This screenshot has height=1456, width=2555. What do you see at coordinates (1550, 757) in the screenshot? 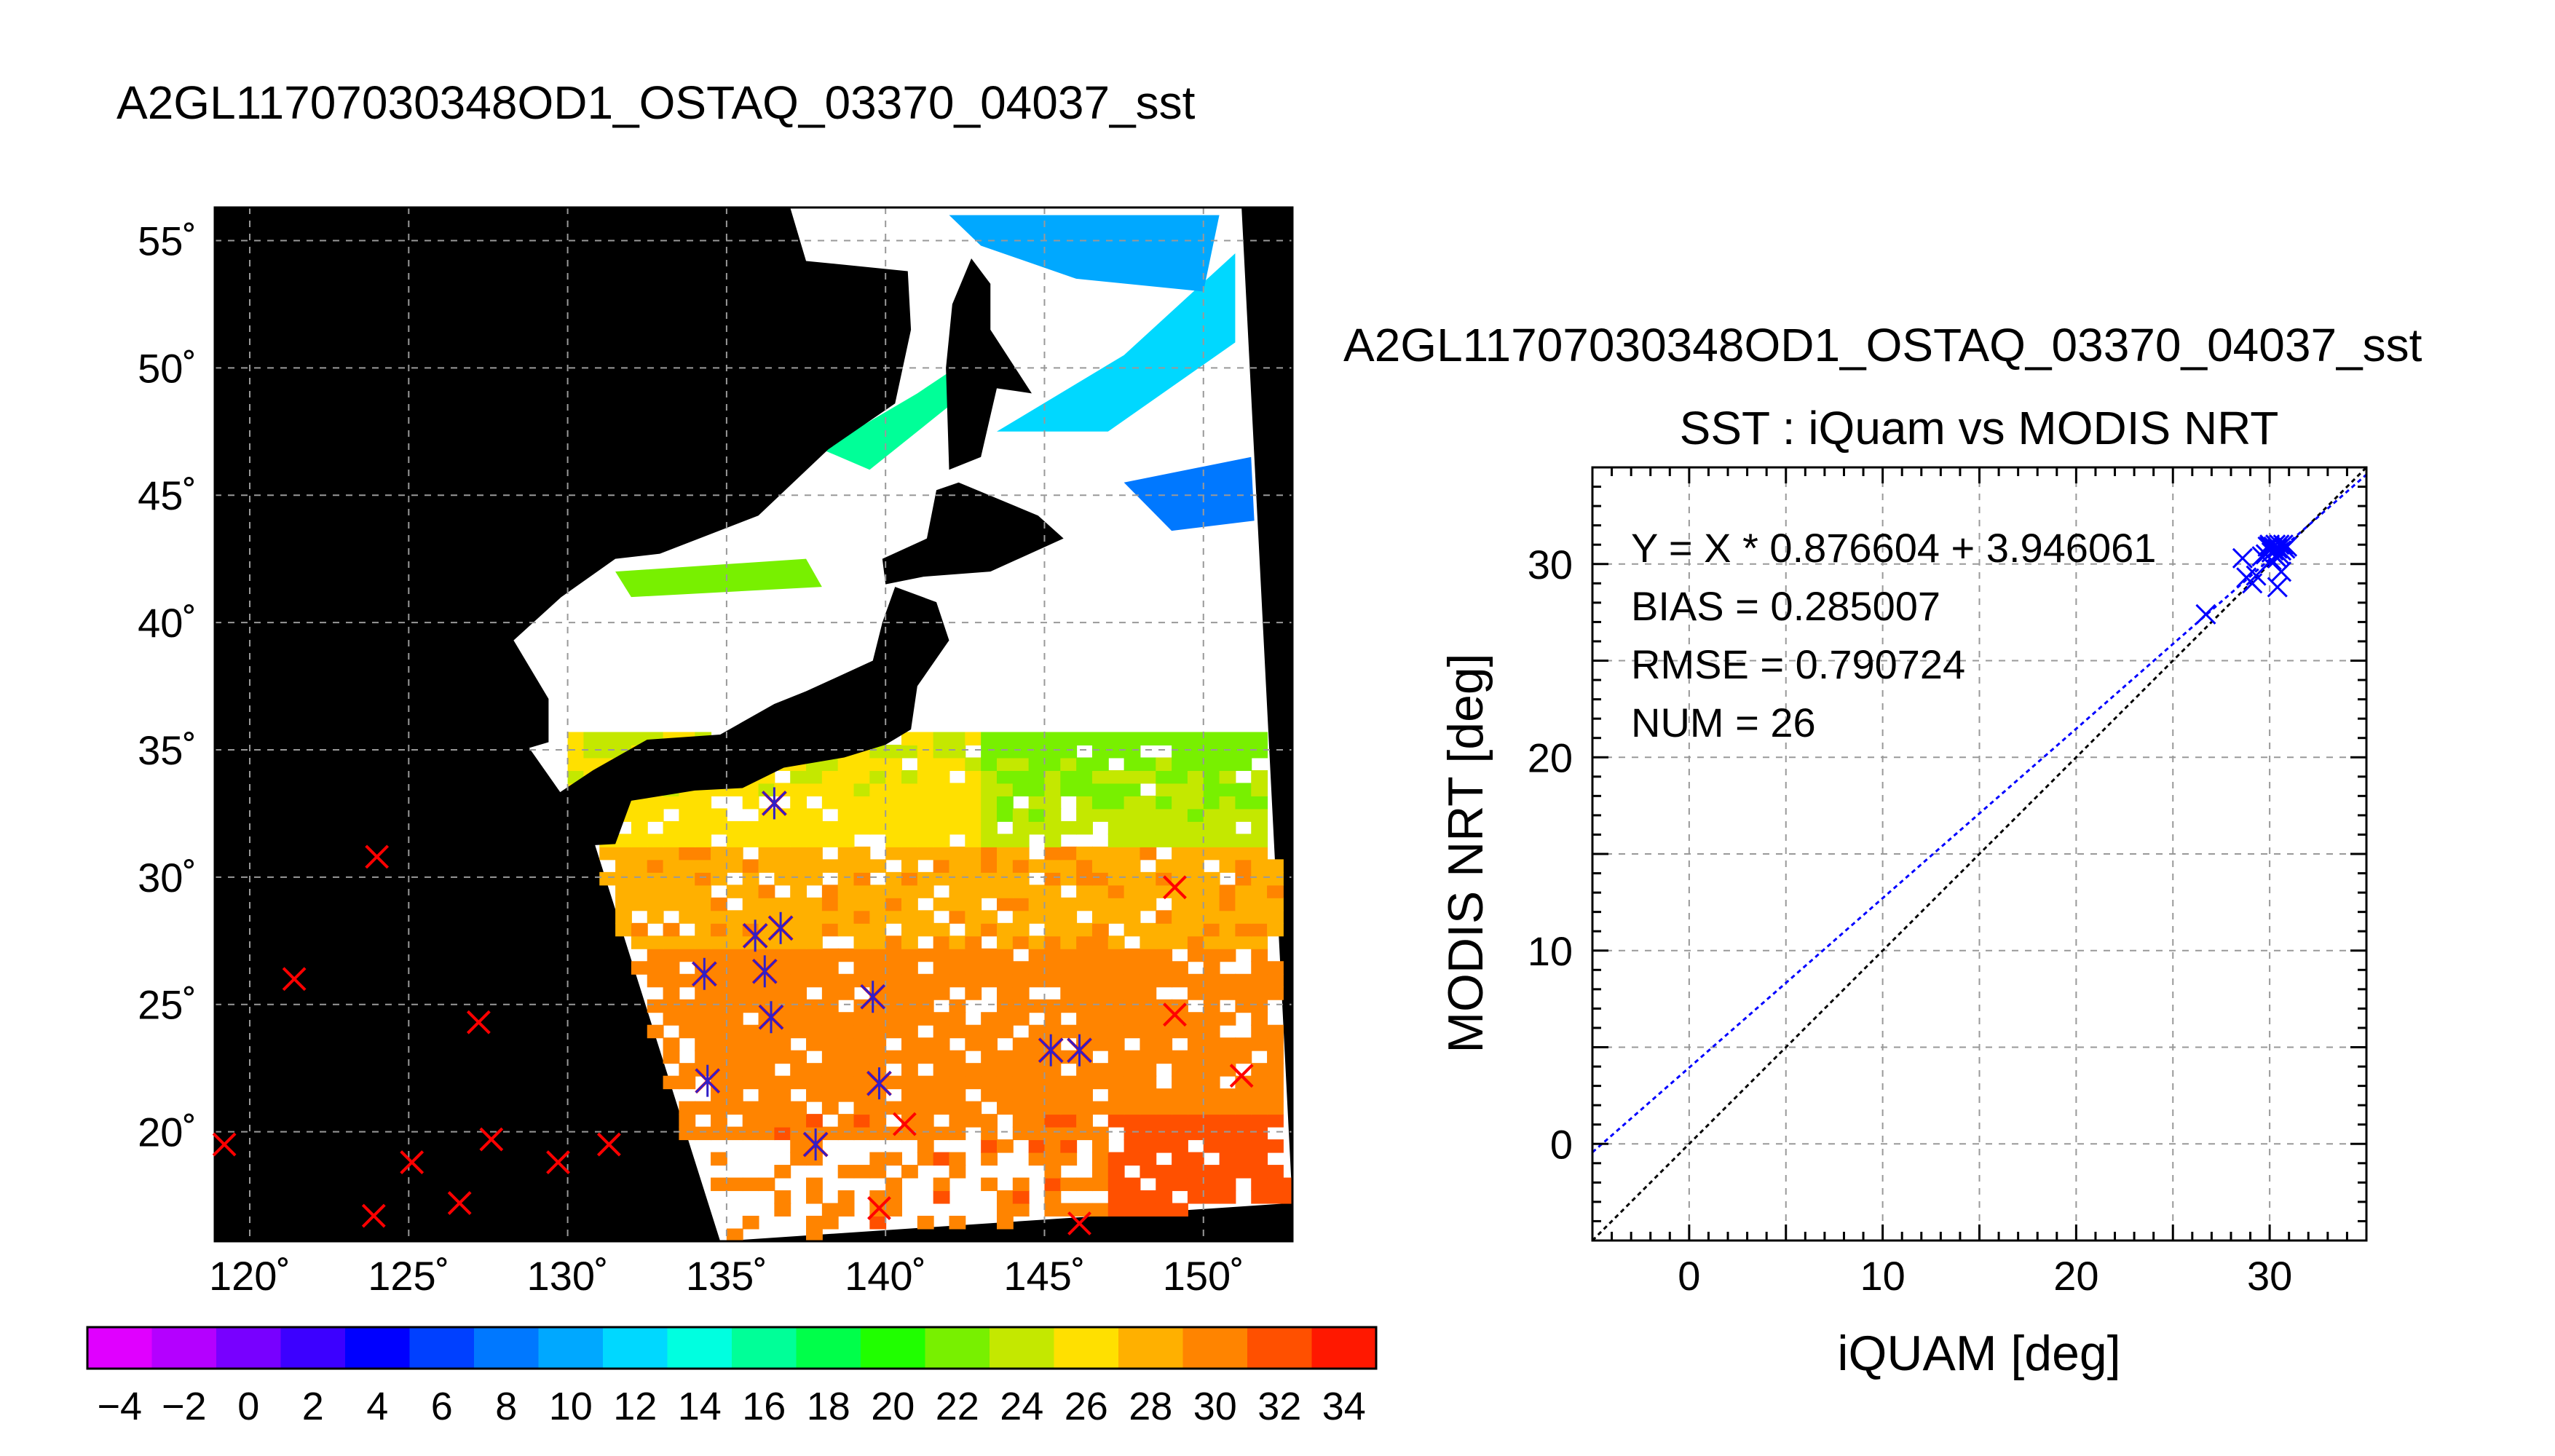
I see `scatter-y-tick-label: 20` at bounding box center [1550, 757].